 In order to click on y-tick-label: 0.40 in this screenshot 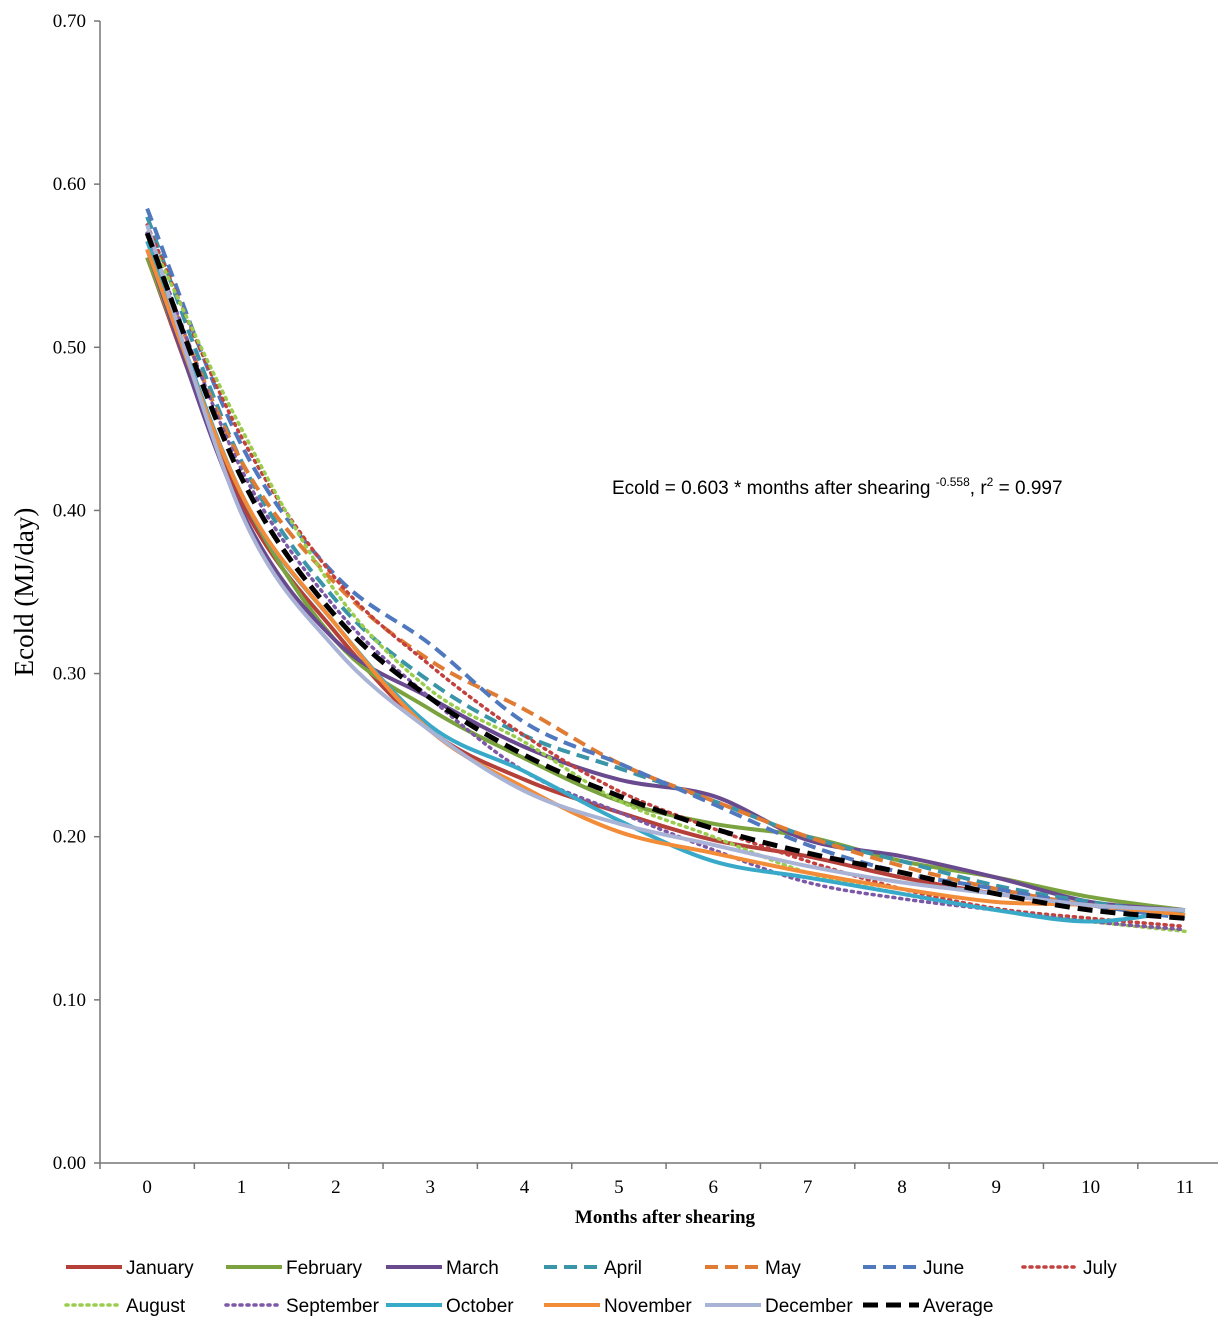, I will do `click(69, 510)`.